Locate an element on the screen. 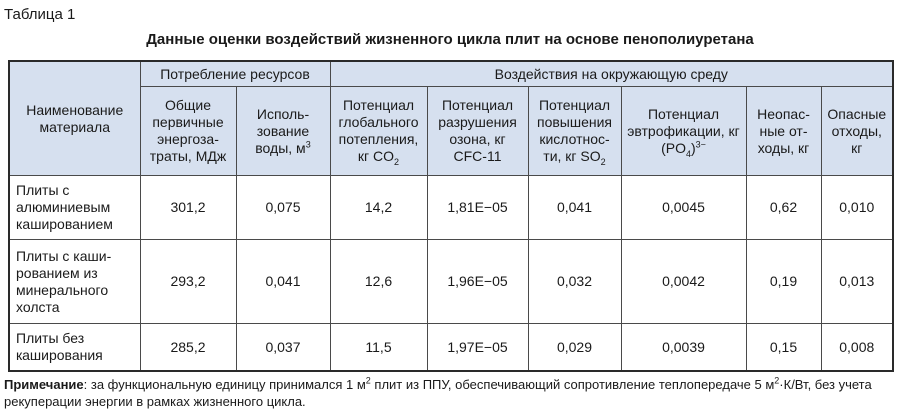 The height and width of the screenshot is (412, 900). header-hazardous-waste: Опасные отходы, кг is located at coordinates (857, 131).